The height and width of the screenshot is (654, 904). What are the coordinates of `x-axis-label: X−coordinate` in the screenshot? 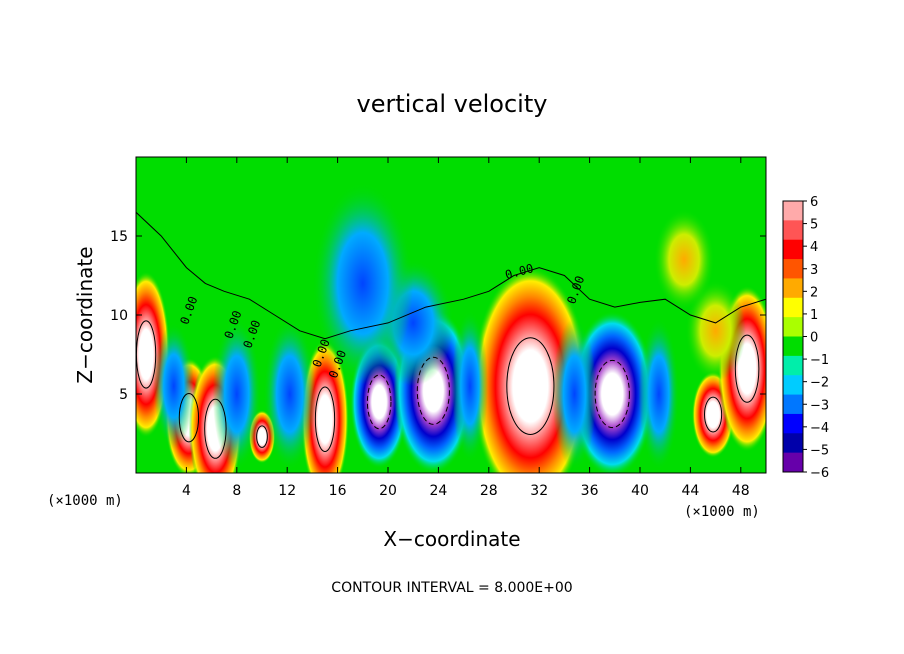 It's located at (451, 539).